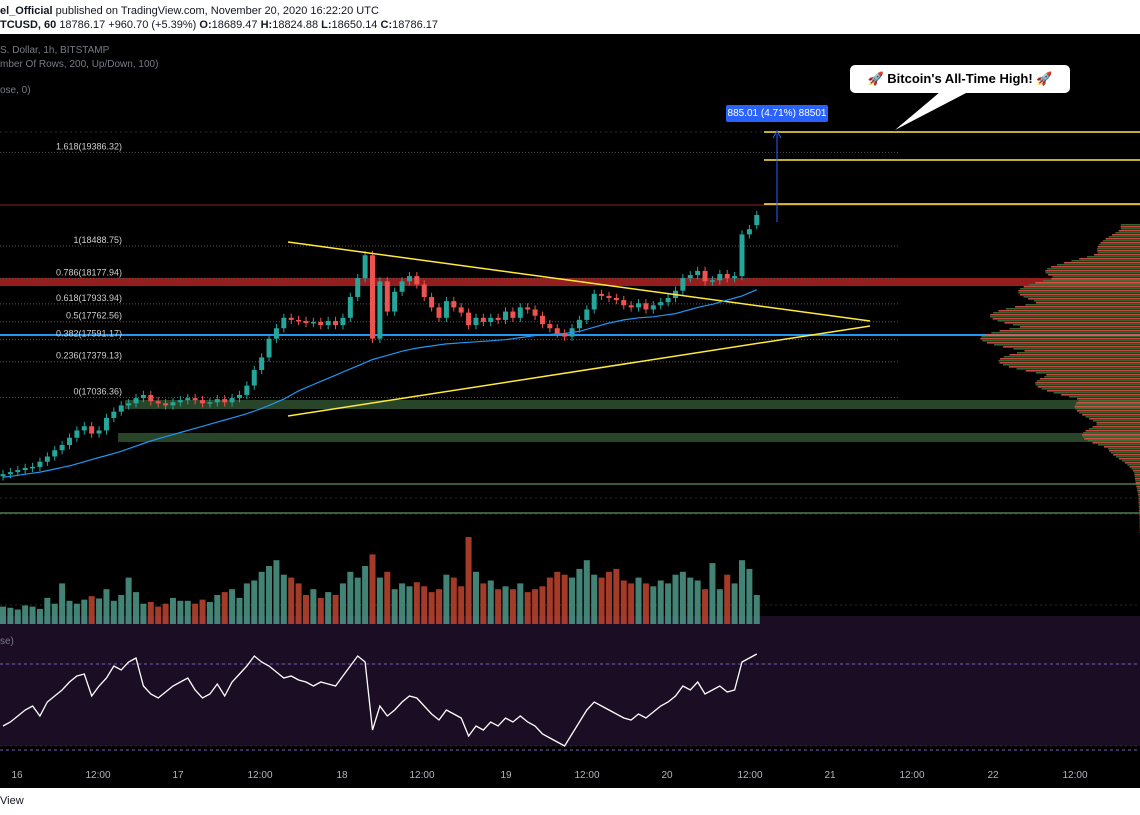 This screenshot has width=1140, height=815. What do you see at coordinates (55, 50) in the screenshot?
I see `symbol-legend: S. Dollar, 1h, BITSTAMP` at bounding box center [55, 50].